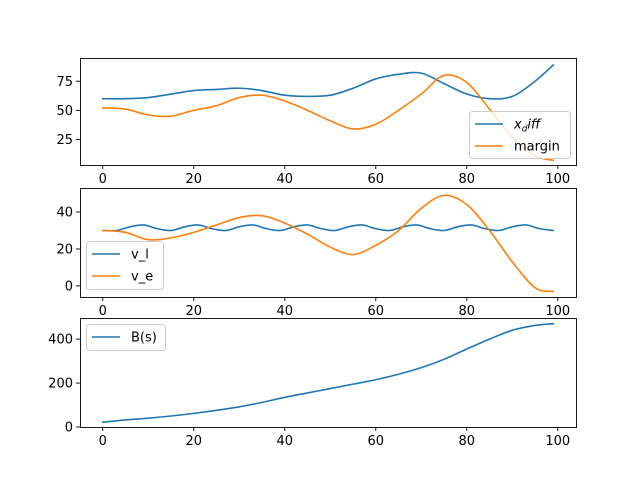  I want to click on legend-box, so click(126, 337).